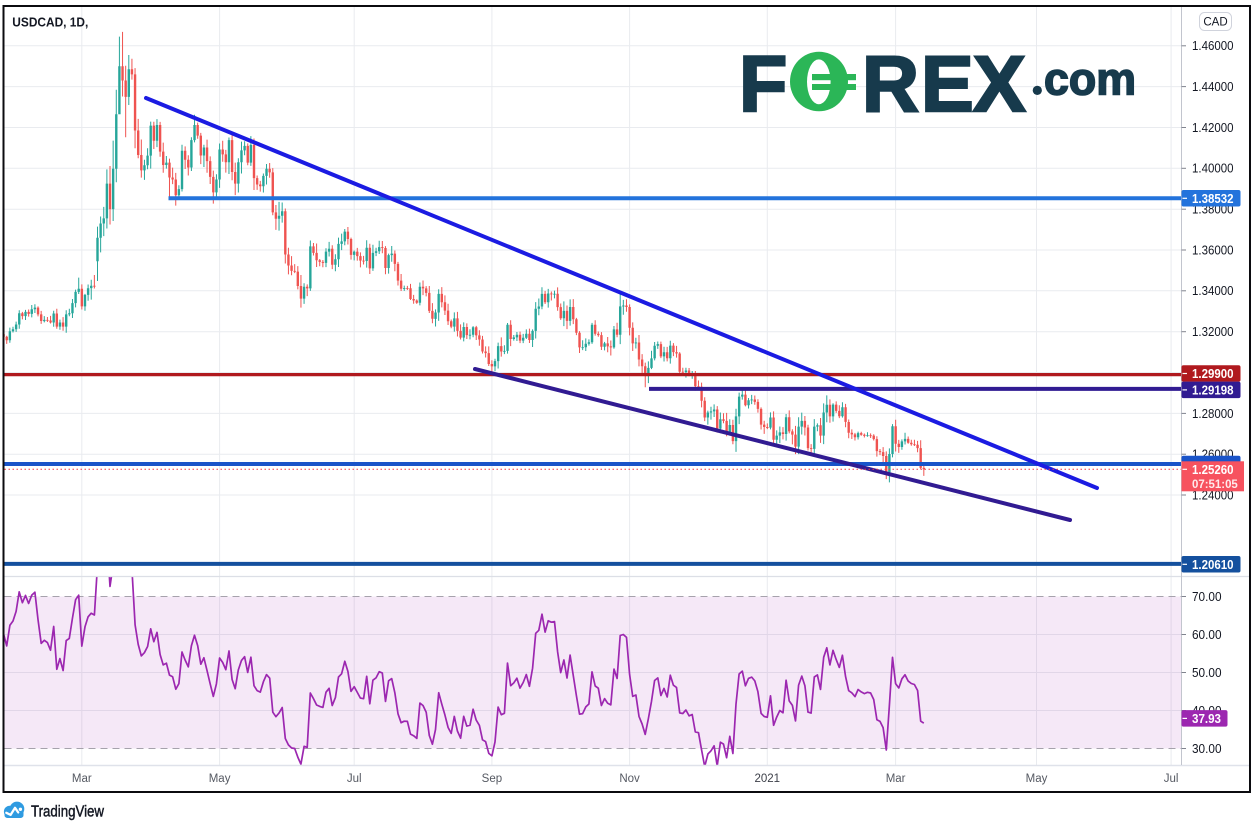  Describe the element at coordinates (68, 812) in the screenshot. I see `svg-text: TradingView` at that location.